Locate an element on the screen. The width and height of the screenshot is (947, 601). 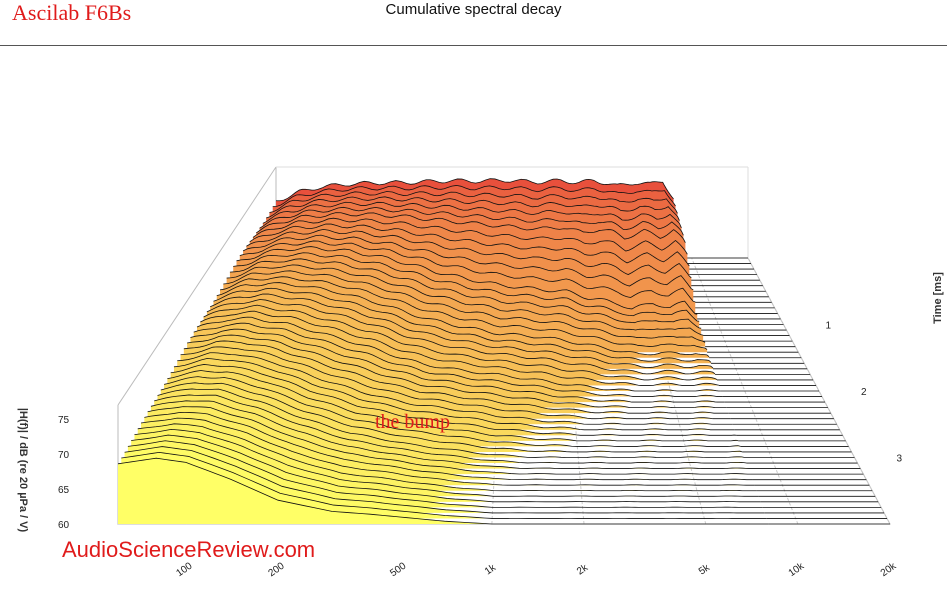
z-tick-label: 2 is located at coordinates (864, 392).